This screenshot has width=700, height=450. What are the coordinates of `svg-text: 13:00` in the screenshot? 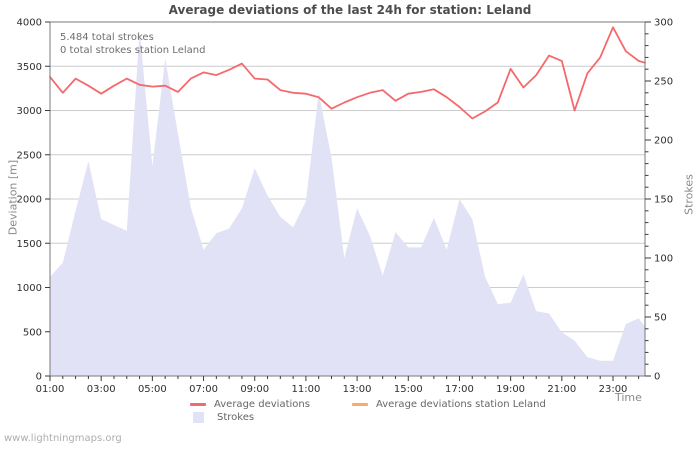 It's located at (357, 389).